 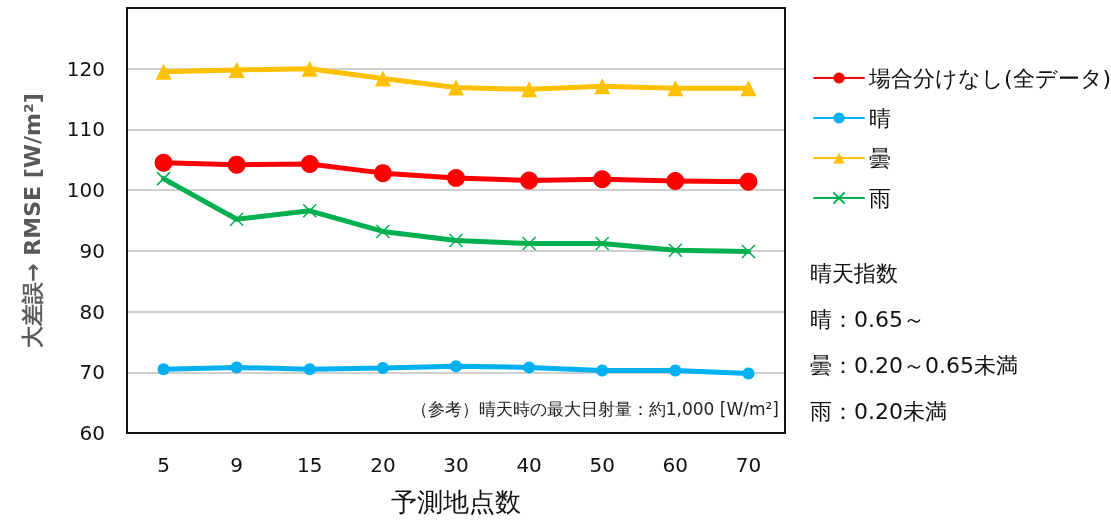 I want to click on text: 晴：0.65～, so click(x=867, y=319).